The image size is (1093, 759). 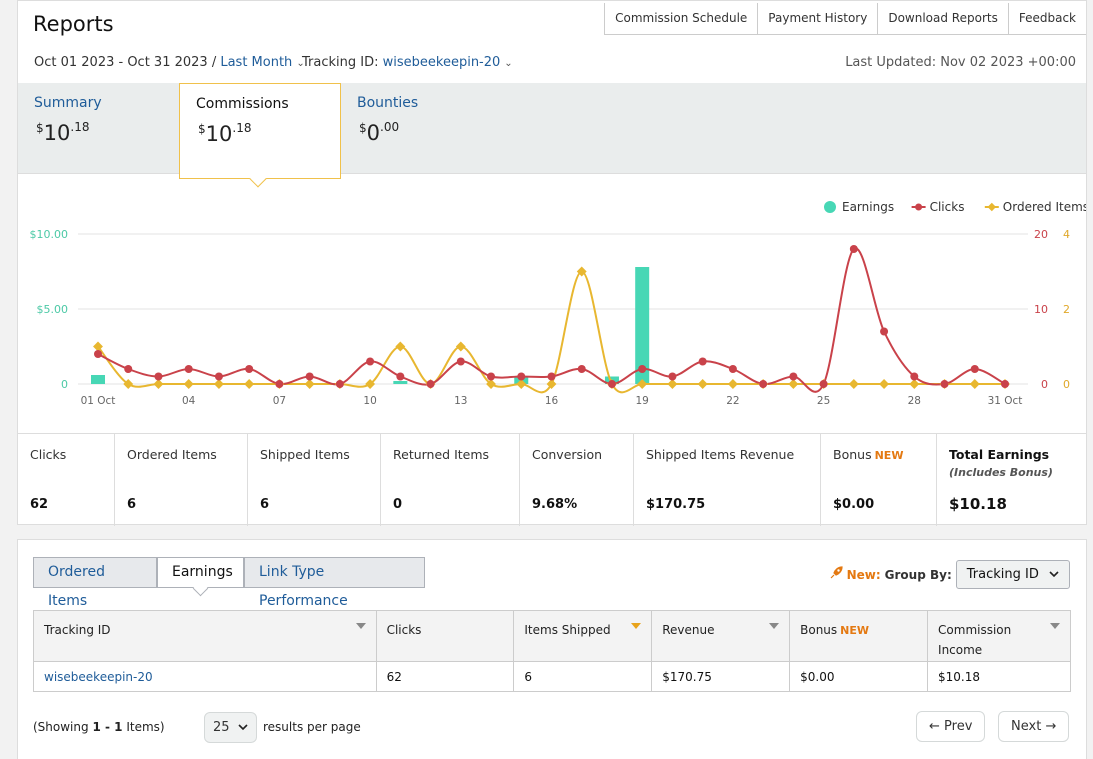 I want to click on stat-clicks: Clicks 62, so click(x=66, y=480).